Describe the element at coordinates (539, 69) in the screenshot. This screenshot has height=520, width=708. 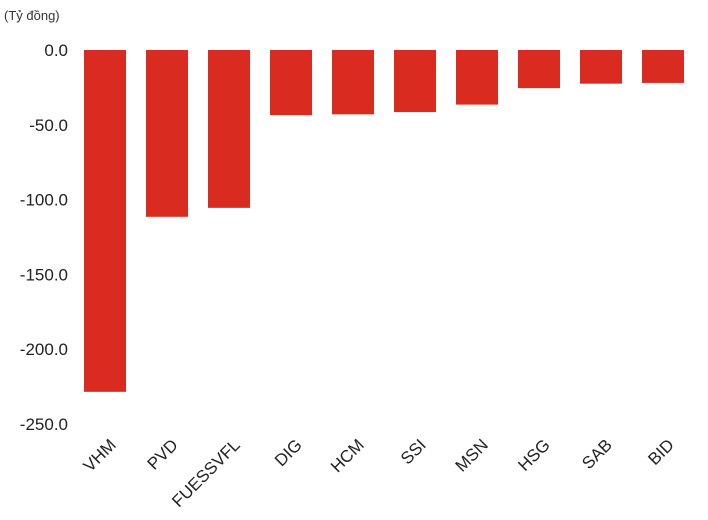
I see `bar-hsg` at that location.